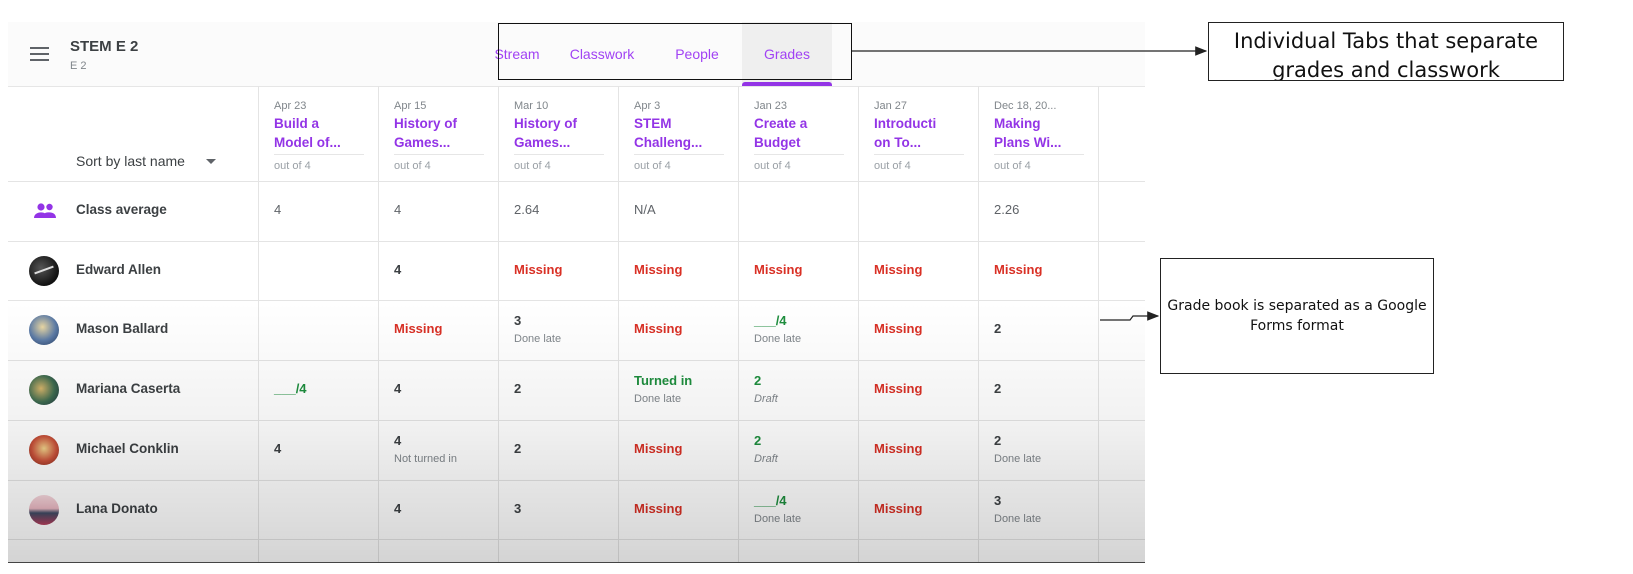 This screenshot has width=1633, height=574. I want to click on assignment-column-header: Dec 18, 20... Making Plans Wi... out of 4, so click(1038, 137).